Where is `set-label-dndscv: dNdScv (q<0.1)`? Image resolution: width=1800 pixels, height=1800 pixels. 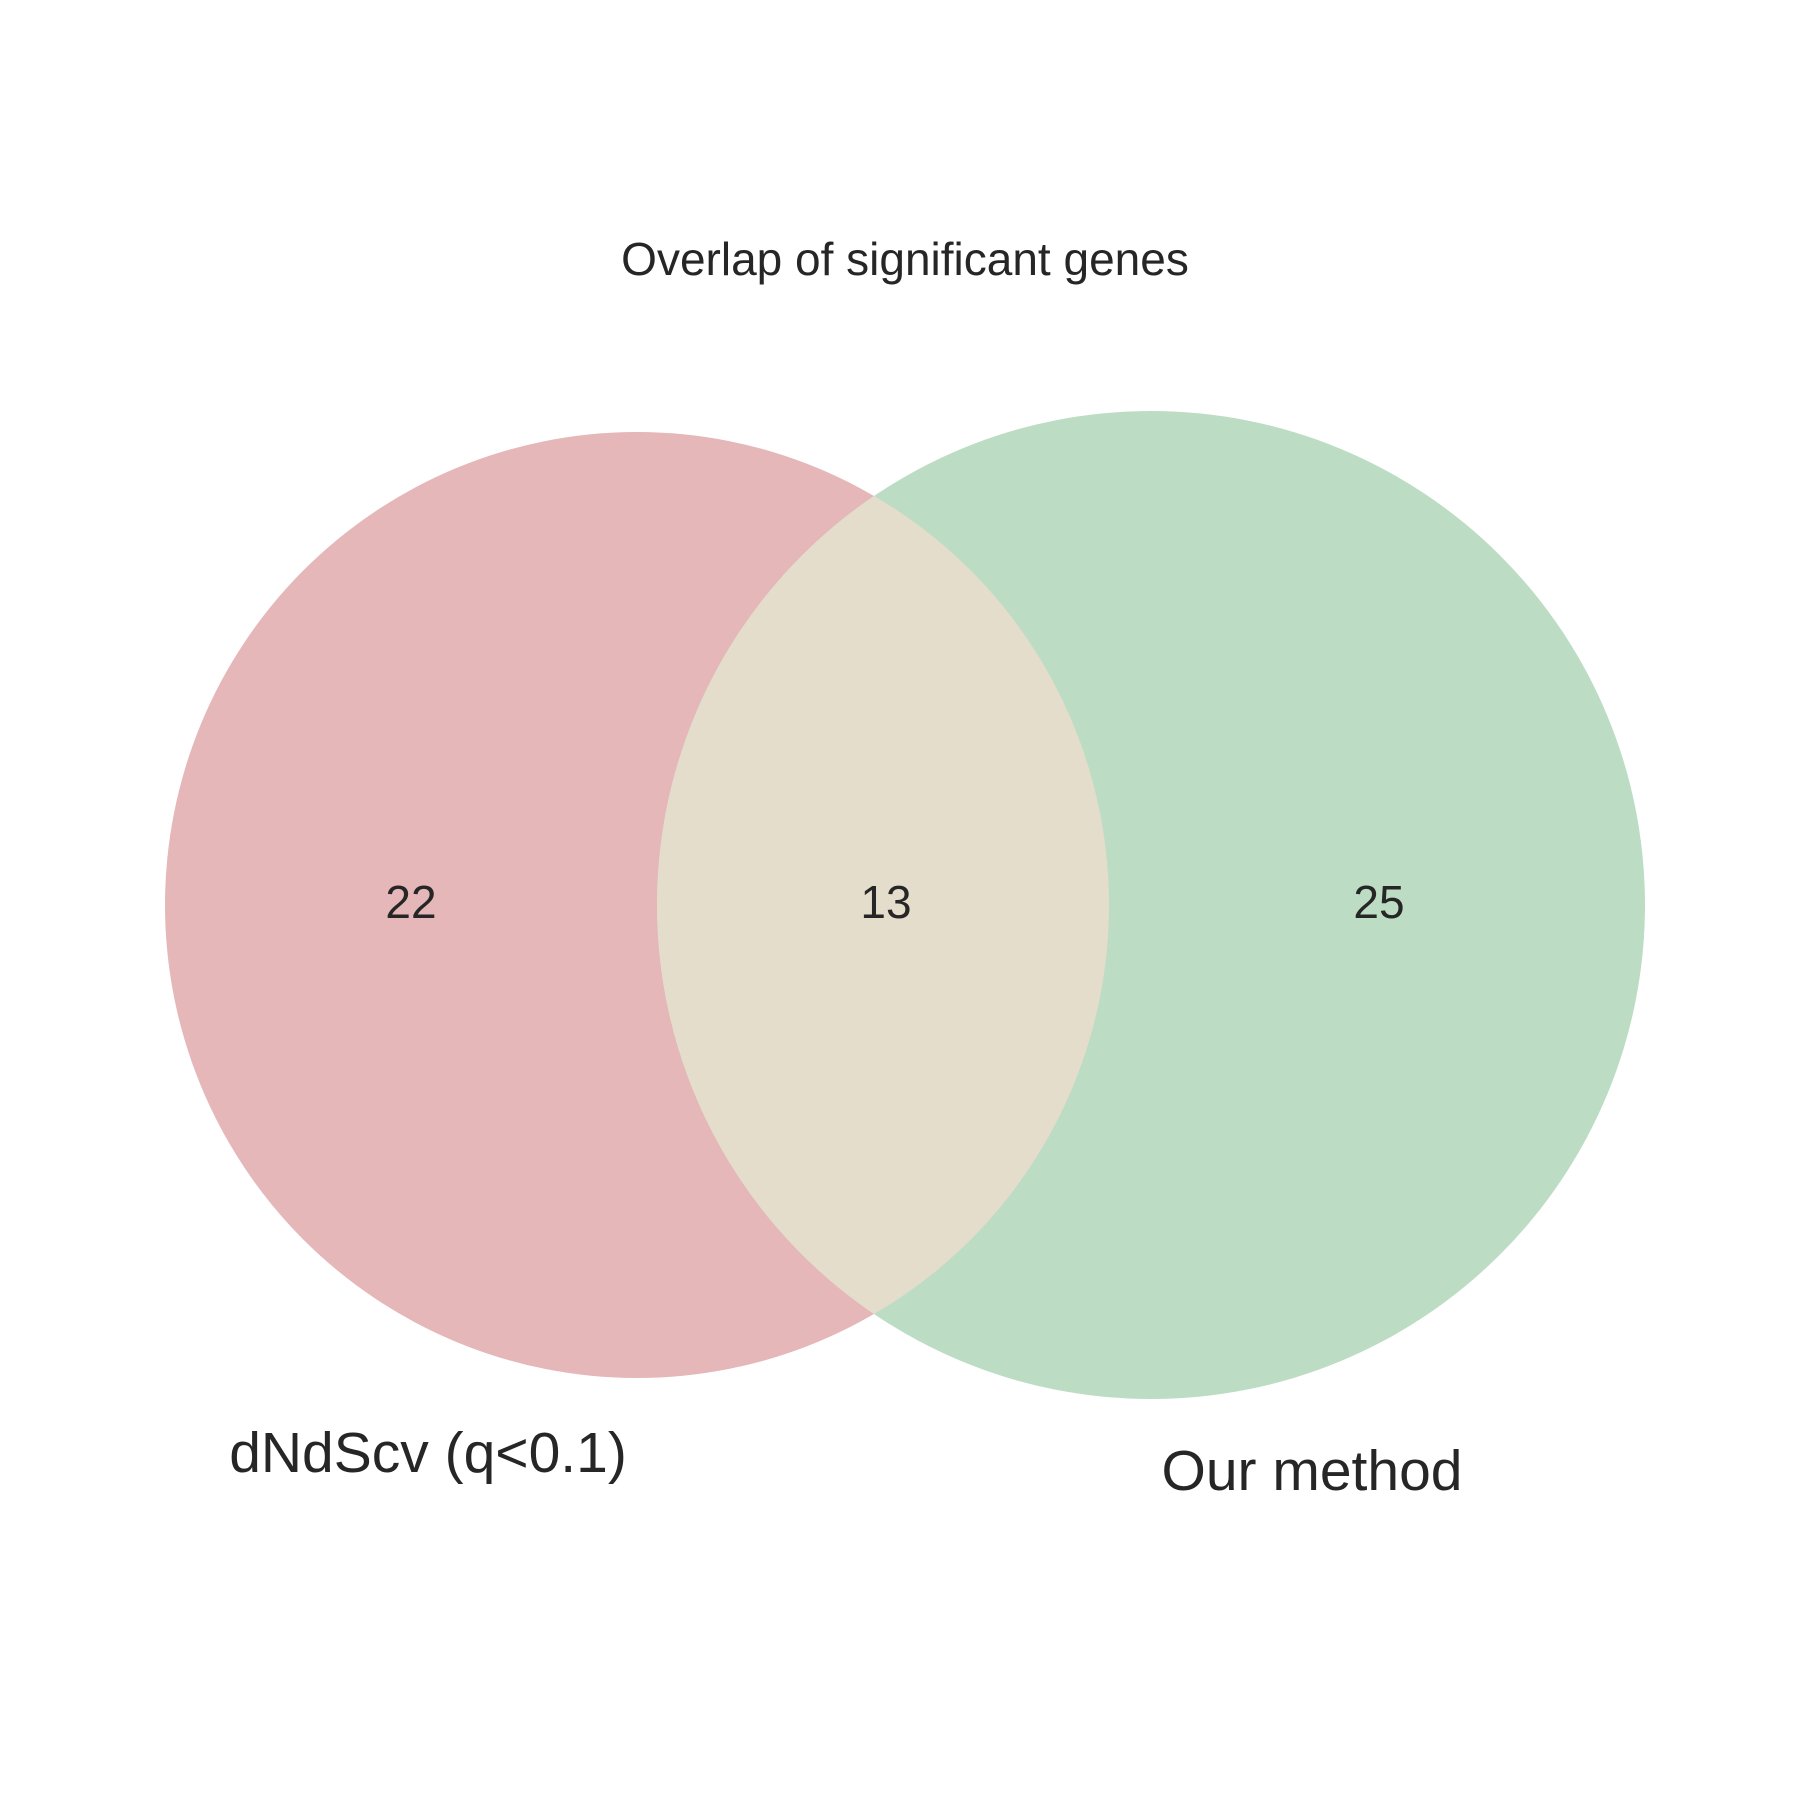
set-label-dndscv: dNdScv (q<0.1) is located at coordinates (428, 1453).